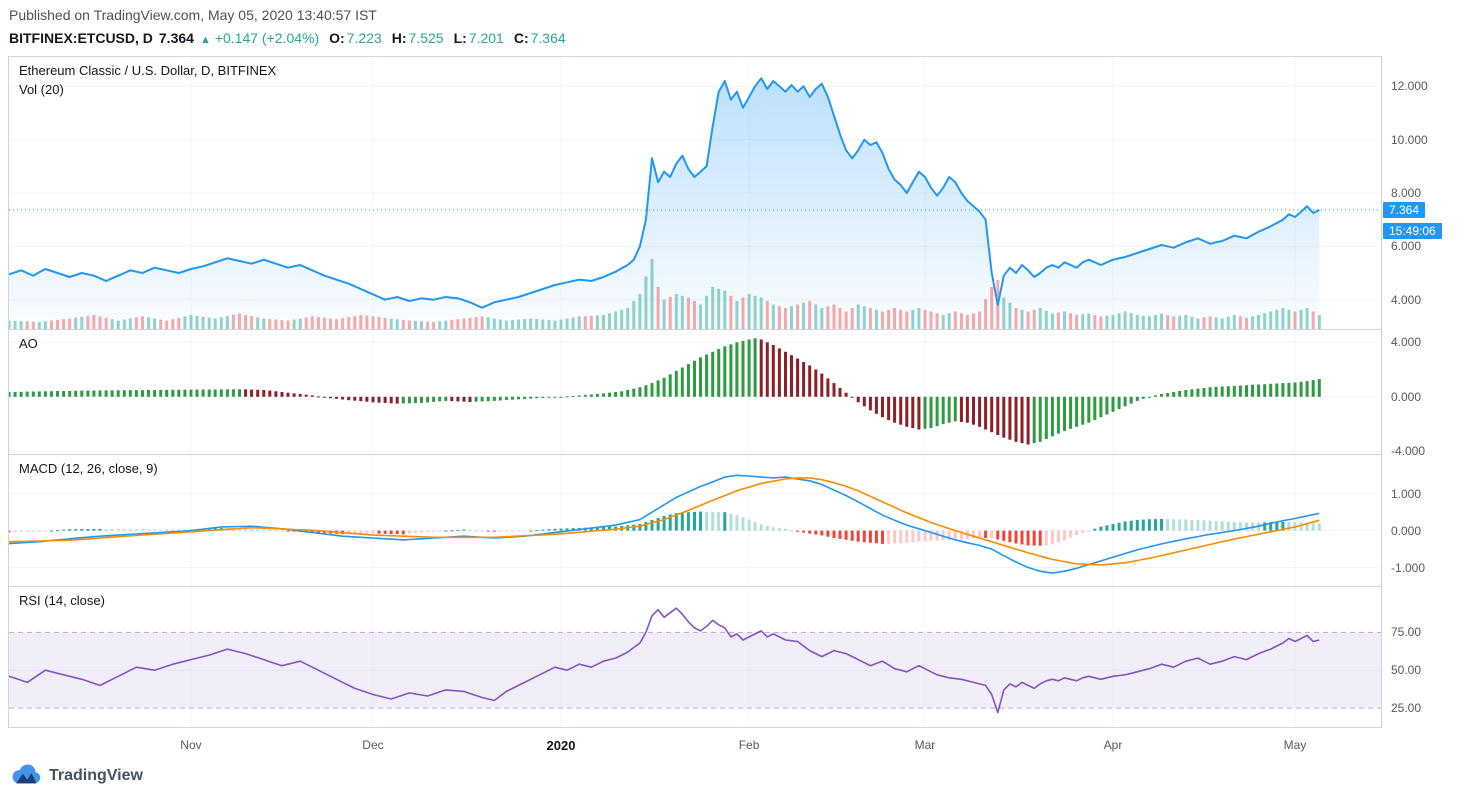 This screenshot has width=1470, height=812. Describe the element at coordinates (267, 38) in the screenshot. I see `price-change: +0.147 (+2.04%)` at that location.